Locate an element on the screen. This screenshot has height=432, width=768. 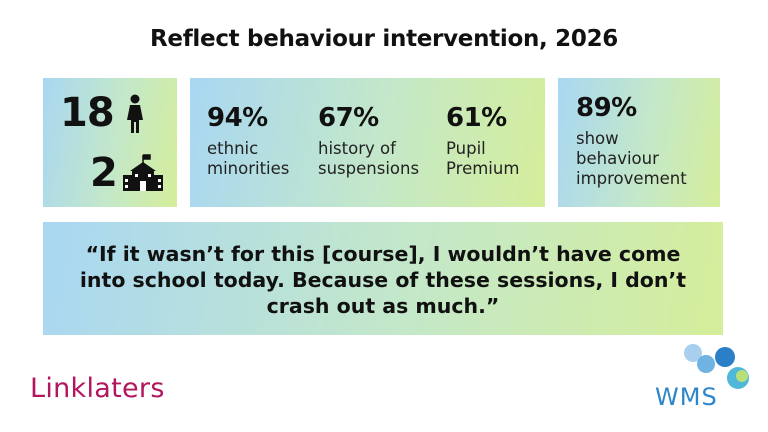
wms-logo-dots is located at coordinates (716, 366).